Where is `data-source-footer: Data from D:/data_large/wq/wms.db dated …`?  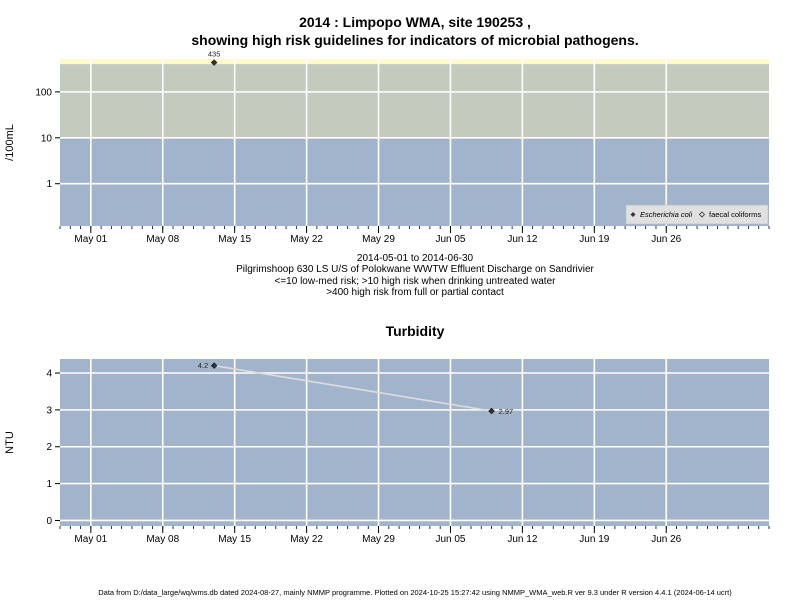
data-source-footer: Data from D:/data_large/wq/wms.db dated … is located at coordinates (415, 592).